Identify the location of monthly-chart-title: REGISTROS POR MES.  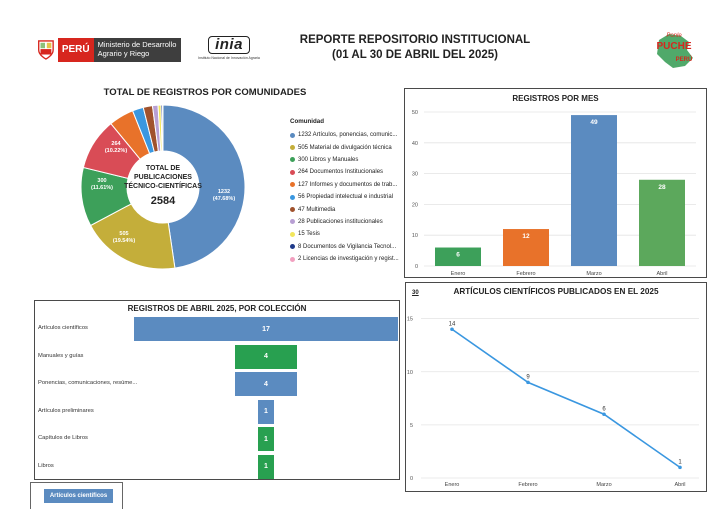
(555, 98).